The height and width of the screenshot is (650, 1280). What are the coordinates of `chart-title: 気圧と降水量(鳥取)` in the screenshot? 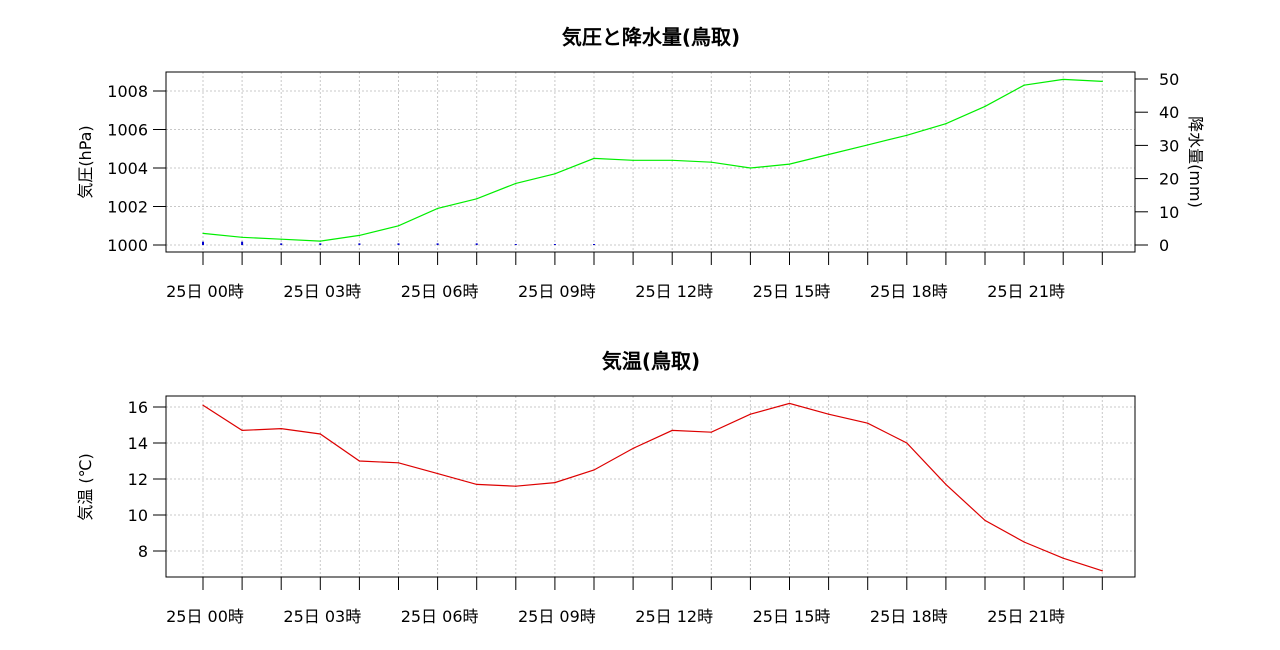 It's located at (651, 37).